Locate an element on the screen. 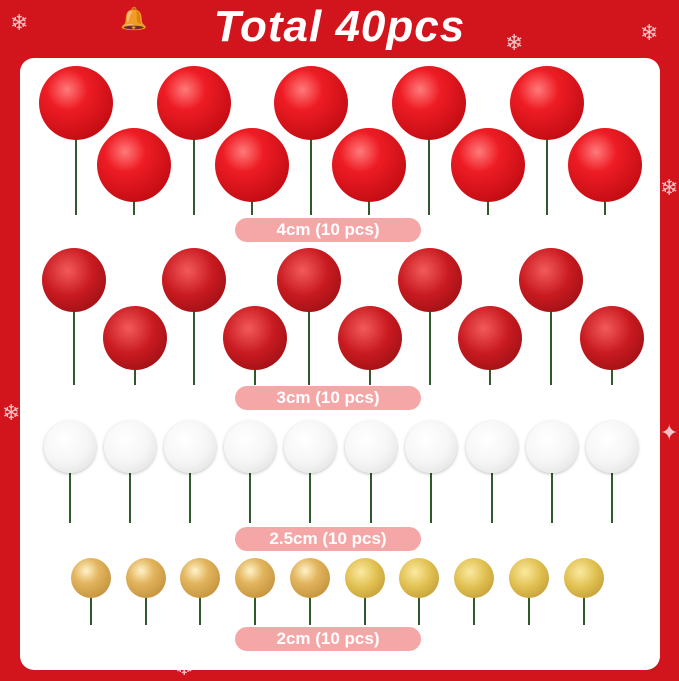 This screenshot has width=679, height=681. page-title: Total 40pcs is located at coordinates (339, 26).